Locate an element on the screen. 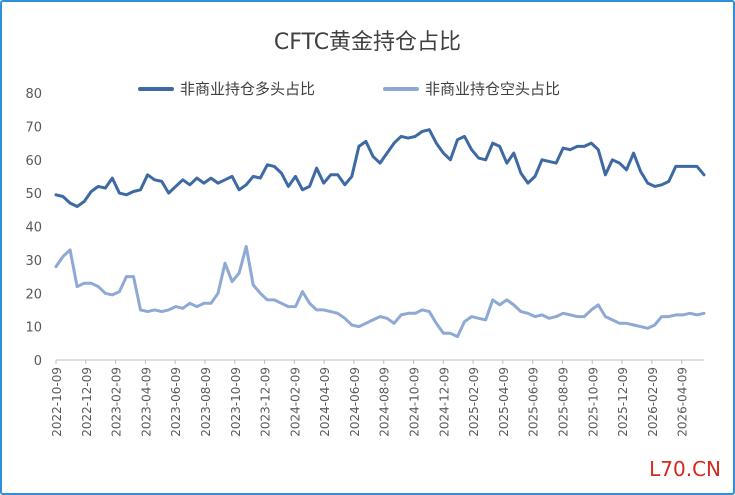 Image resolution: width=735 pixels, height=495 pixels. x-tick-label: 2024-10-09 is located at coordinates (415, 402).